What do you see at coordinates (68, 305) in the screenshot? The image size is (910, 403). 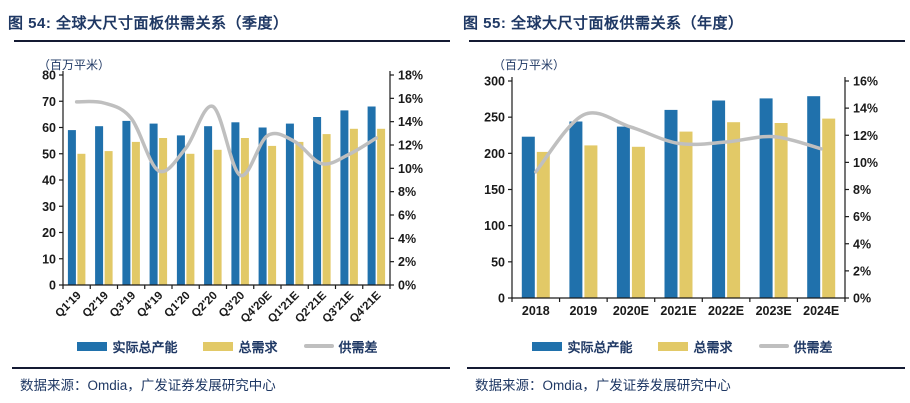 I see `x-axis-tick-label: Q1'19` at bounding box center [68, 305].